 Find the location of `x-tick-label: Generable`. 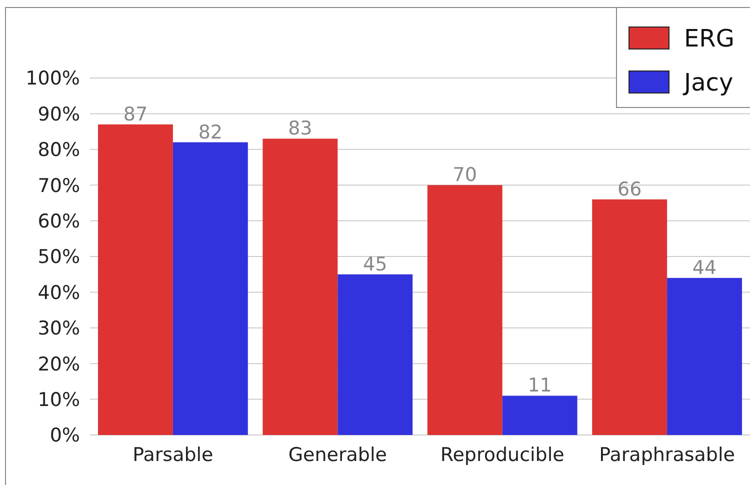

x-tick-label: Generable is located at coordinates (337, 455).